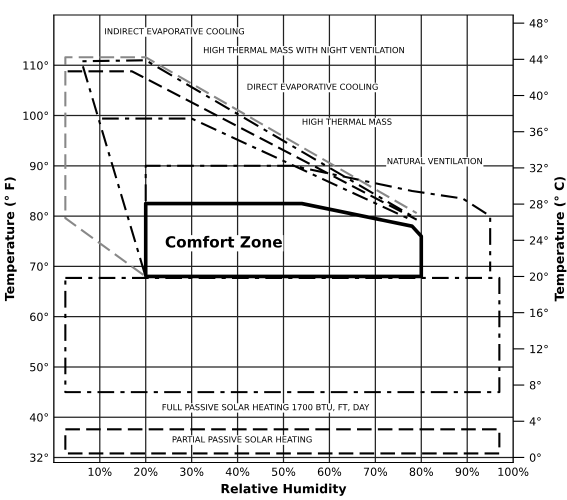 The width and height of the screenshot is (567, 500). What do you see at coordinates (435, 161) in the screenshot?
I see `annotation: NATURAL VENTILATION` at bounding box center [435, 161].